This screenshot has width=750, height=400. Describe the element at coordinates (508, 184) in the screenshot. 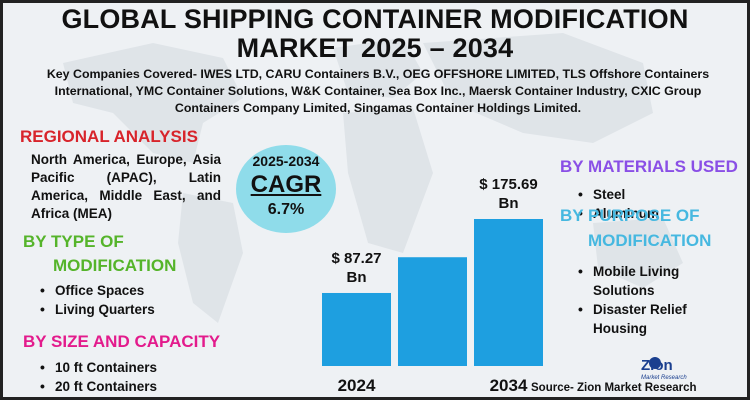

I see `bar-value-label: $ 175.69` at that location.